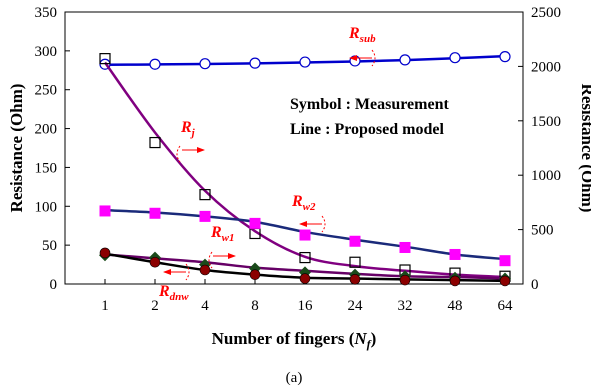 Image resolution: width=591 pixels, height=391 pixels. I want to click on y-right-tick-label: 1000, so click(546, 176).